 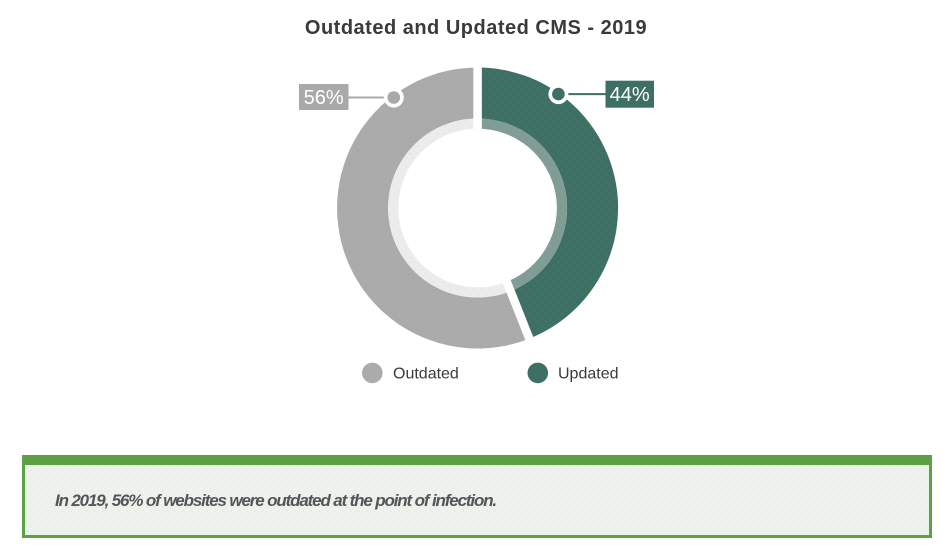 What do you see at coordinates (324, 98) in the screenshot?
I see `svg-text: 56%` at bounding box center [324, 98].